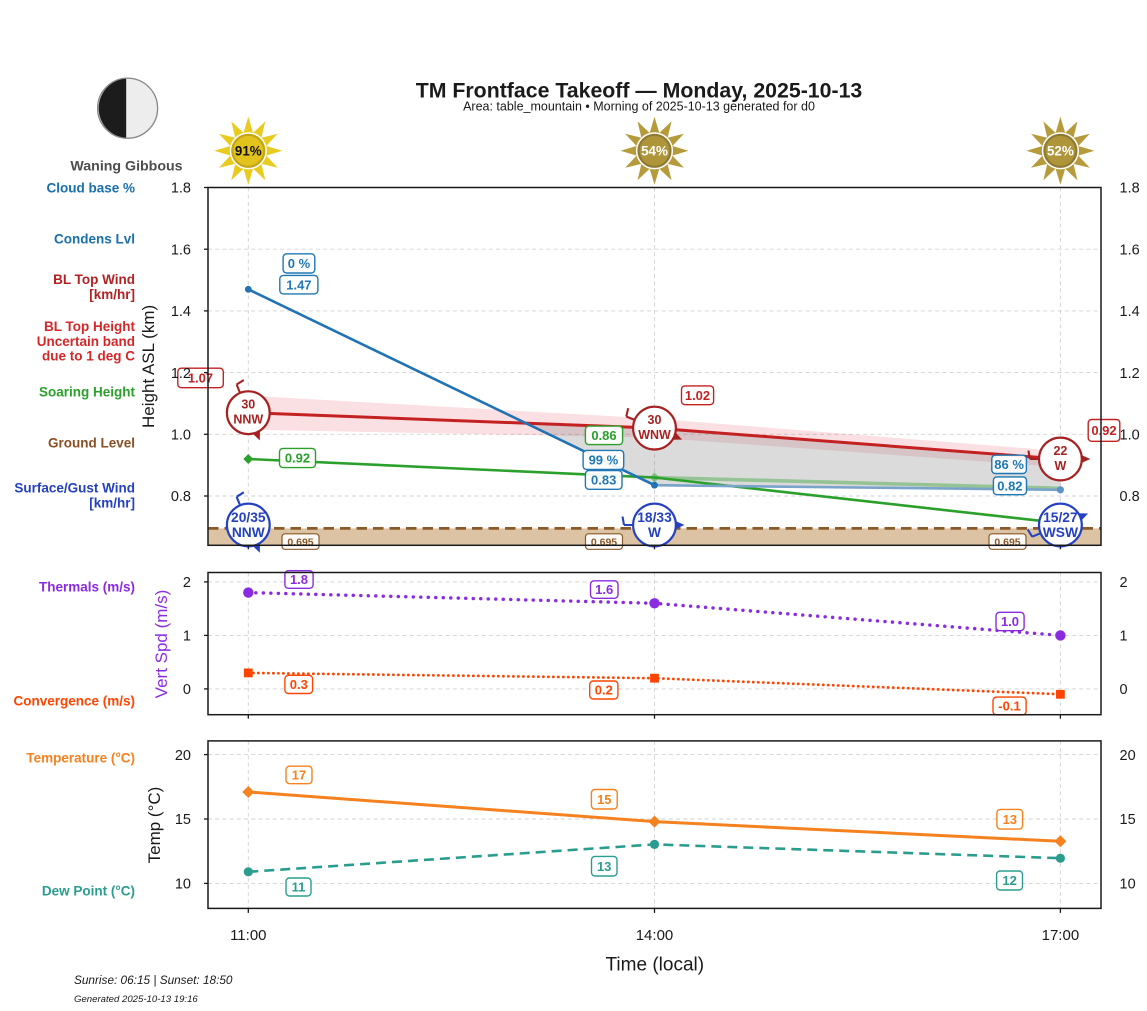  Describe the element at coordinates (299, 887) in the screenshot. I see `svg-text: 11` at that location.